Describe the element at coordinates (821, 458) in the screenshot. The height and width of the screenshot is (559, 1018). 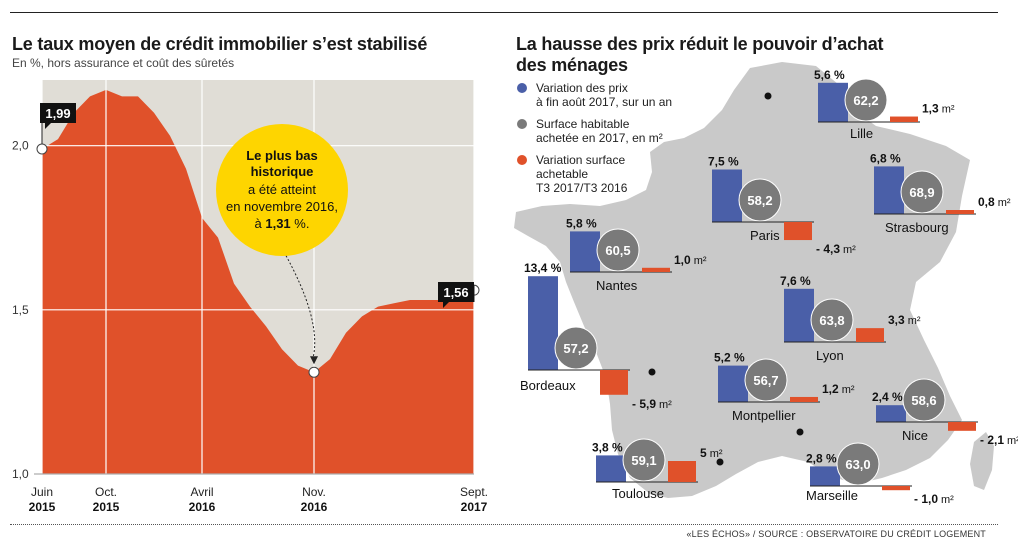
I see `price-label: 2,8 %` at that location.